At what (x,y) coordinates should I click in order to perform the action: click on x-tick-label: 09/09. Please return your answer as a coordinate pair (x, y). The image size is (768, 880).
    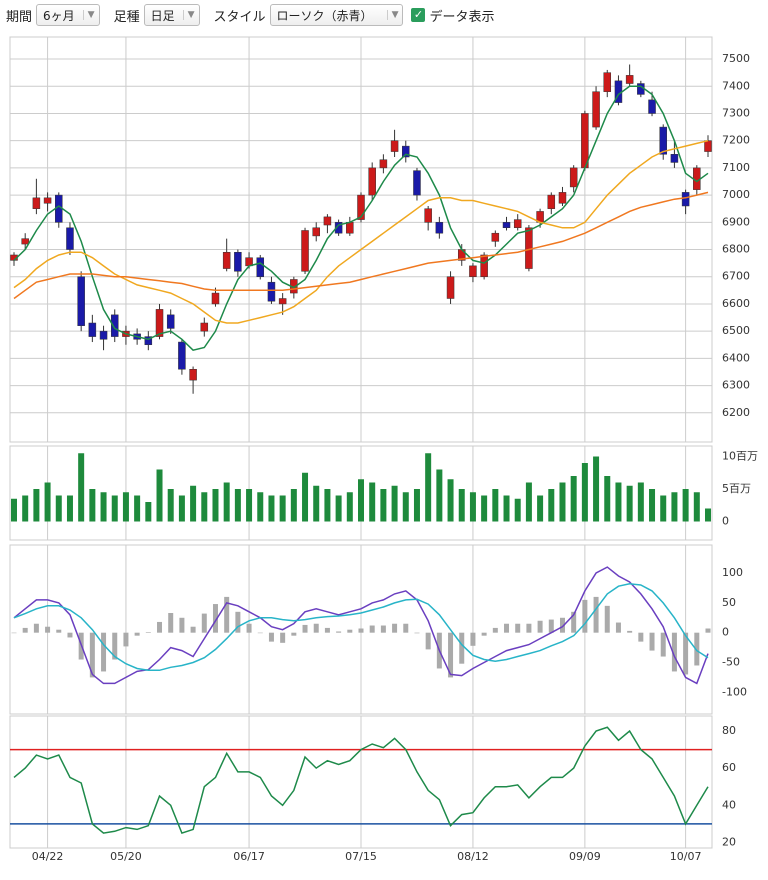
    Looking at the image, I should click on (585, 856).